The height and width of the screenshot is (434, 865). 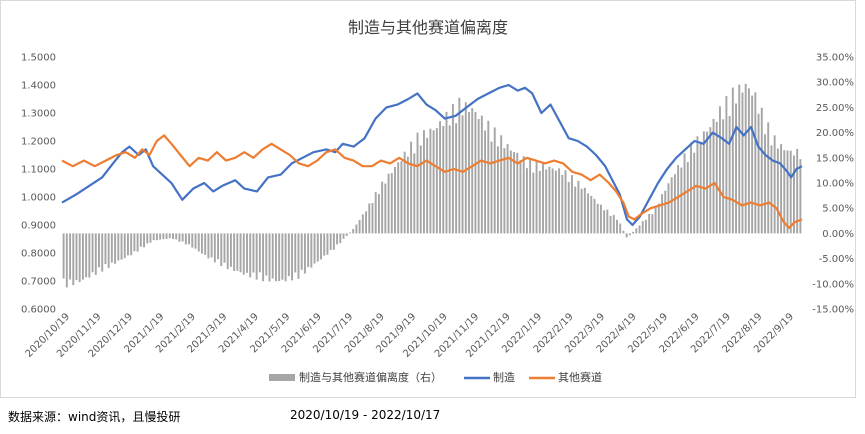 What do you see at coordinates (833, 284) in the screenshot?
I see `y-right-tick-label: -10.00%` at bounding box center [833, 284].